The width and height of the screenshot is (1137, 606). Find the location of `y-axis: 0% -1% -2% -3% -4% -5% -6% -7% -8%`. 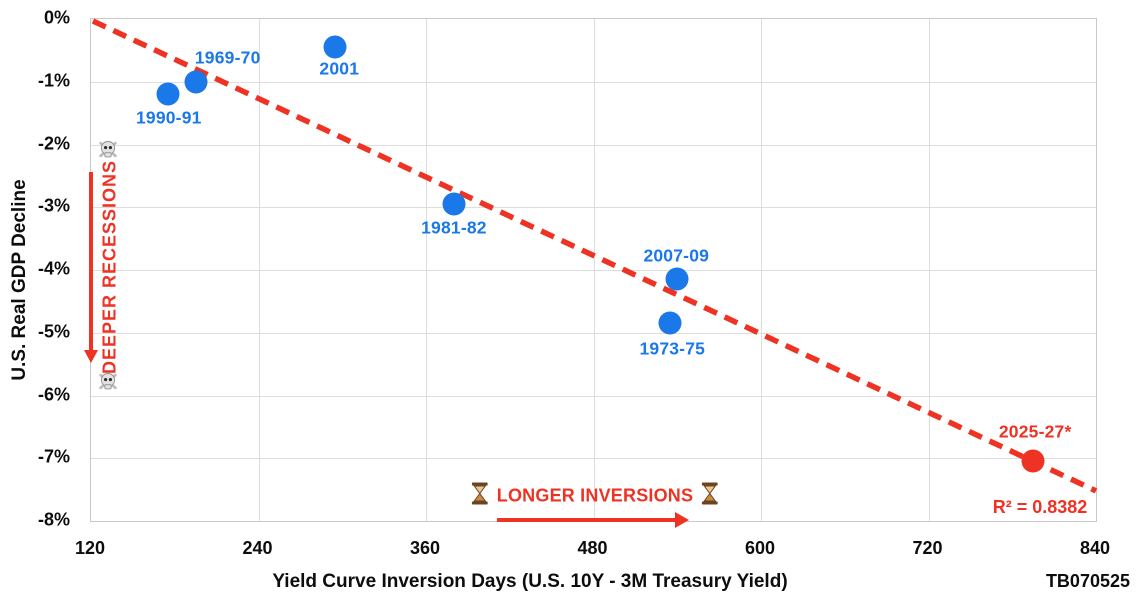

y-axis: 0% -1% -2% -3% -4% -5% -6% -7% -8% is located at coordinates (36, 303).